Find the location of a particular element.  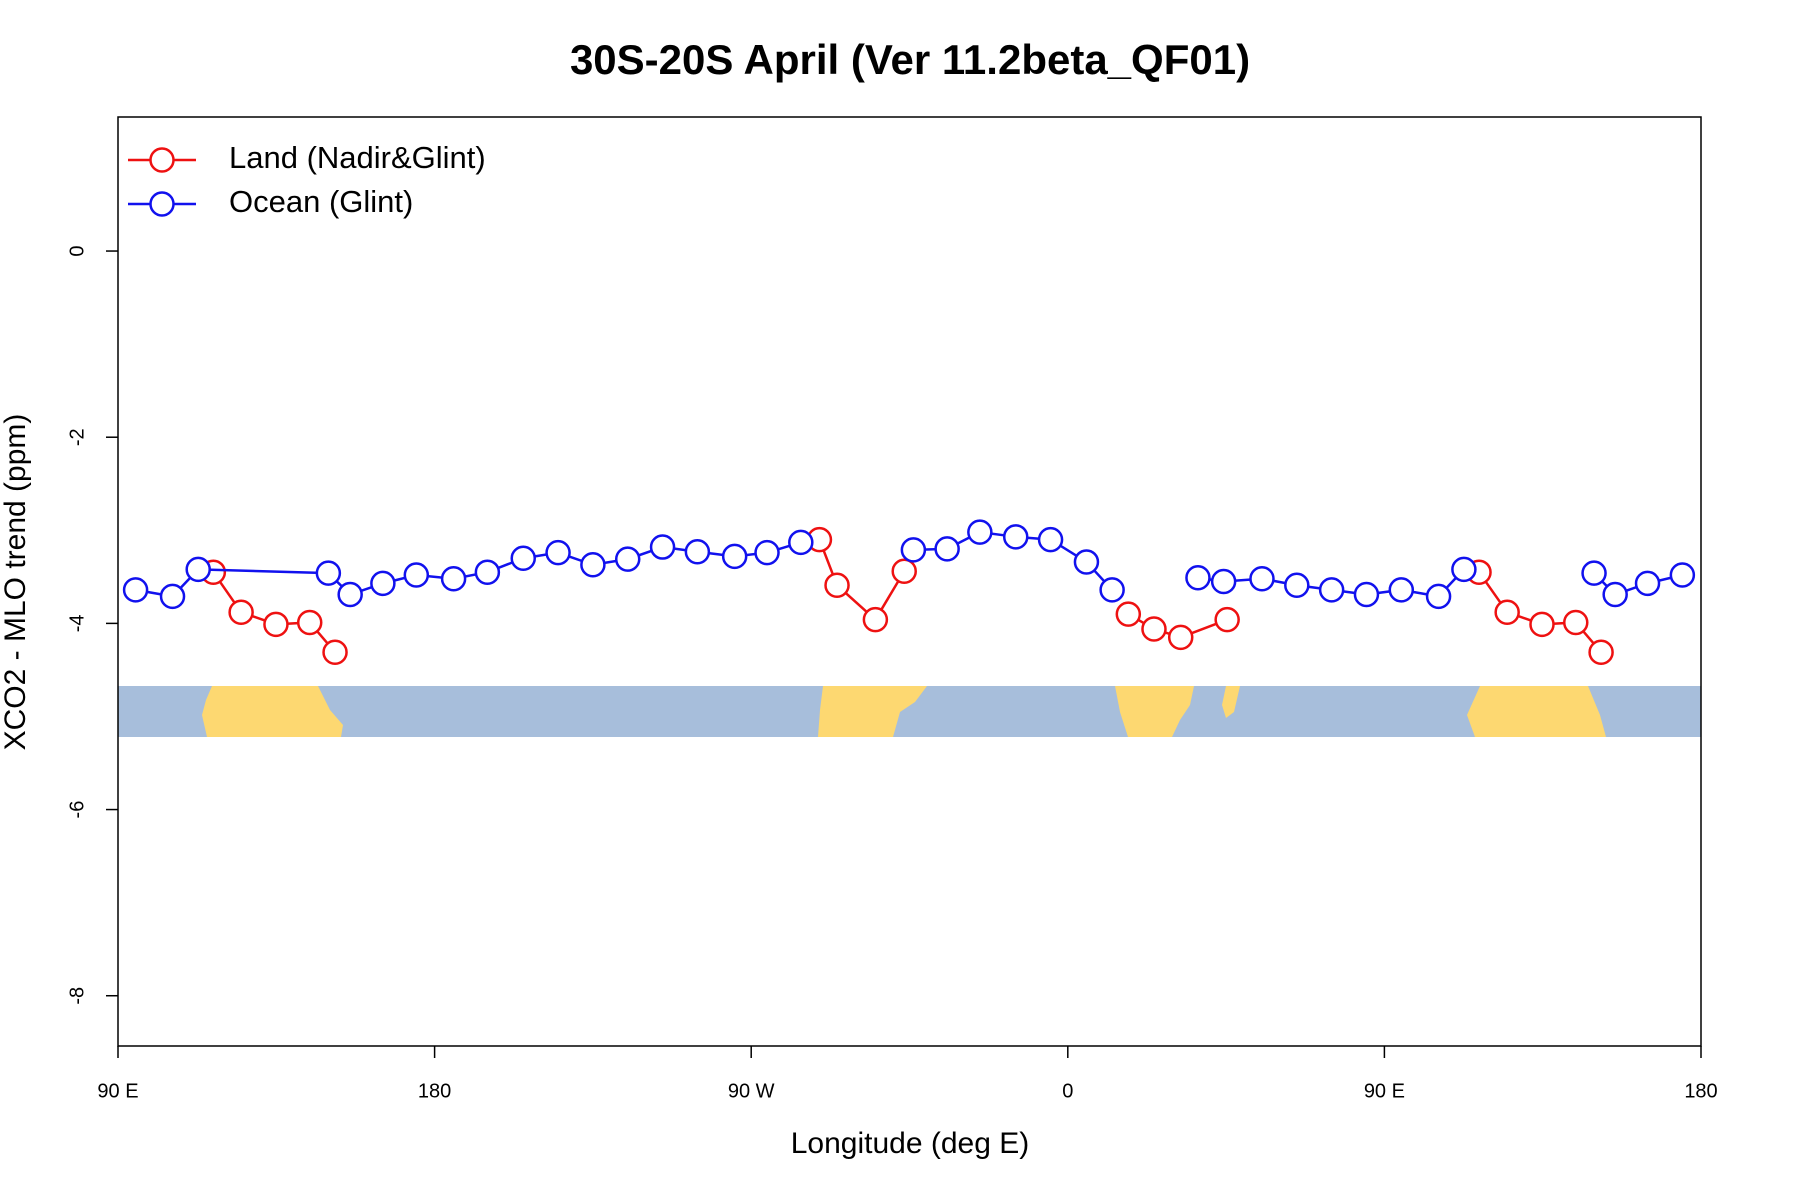

chart-title: 30S-20S April (Ver 11.2beta_QF01) is located at coordinates (910, 59).